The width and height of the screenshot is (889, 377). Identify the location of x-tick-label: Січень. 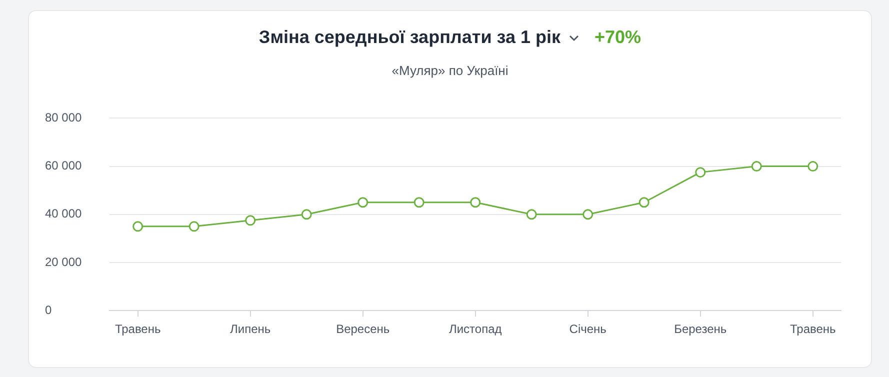
(587, 329).